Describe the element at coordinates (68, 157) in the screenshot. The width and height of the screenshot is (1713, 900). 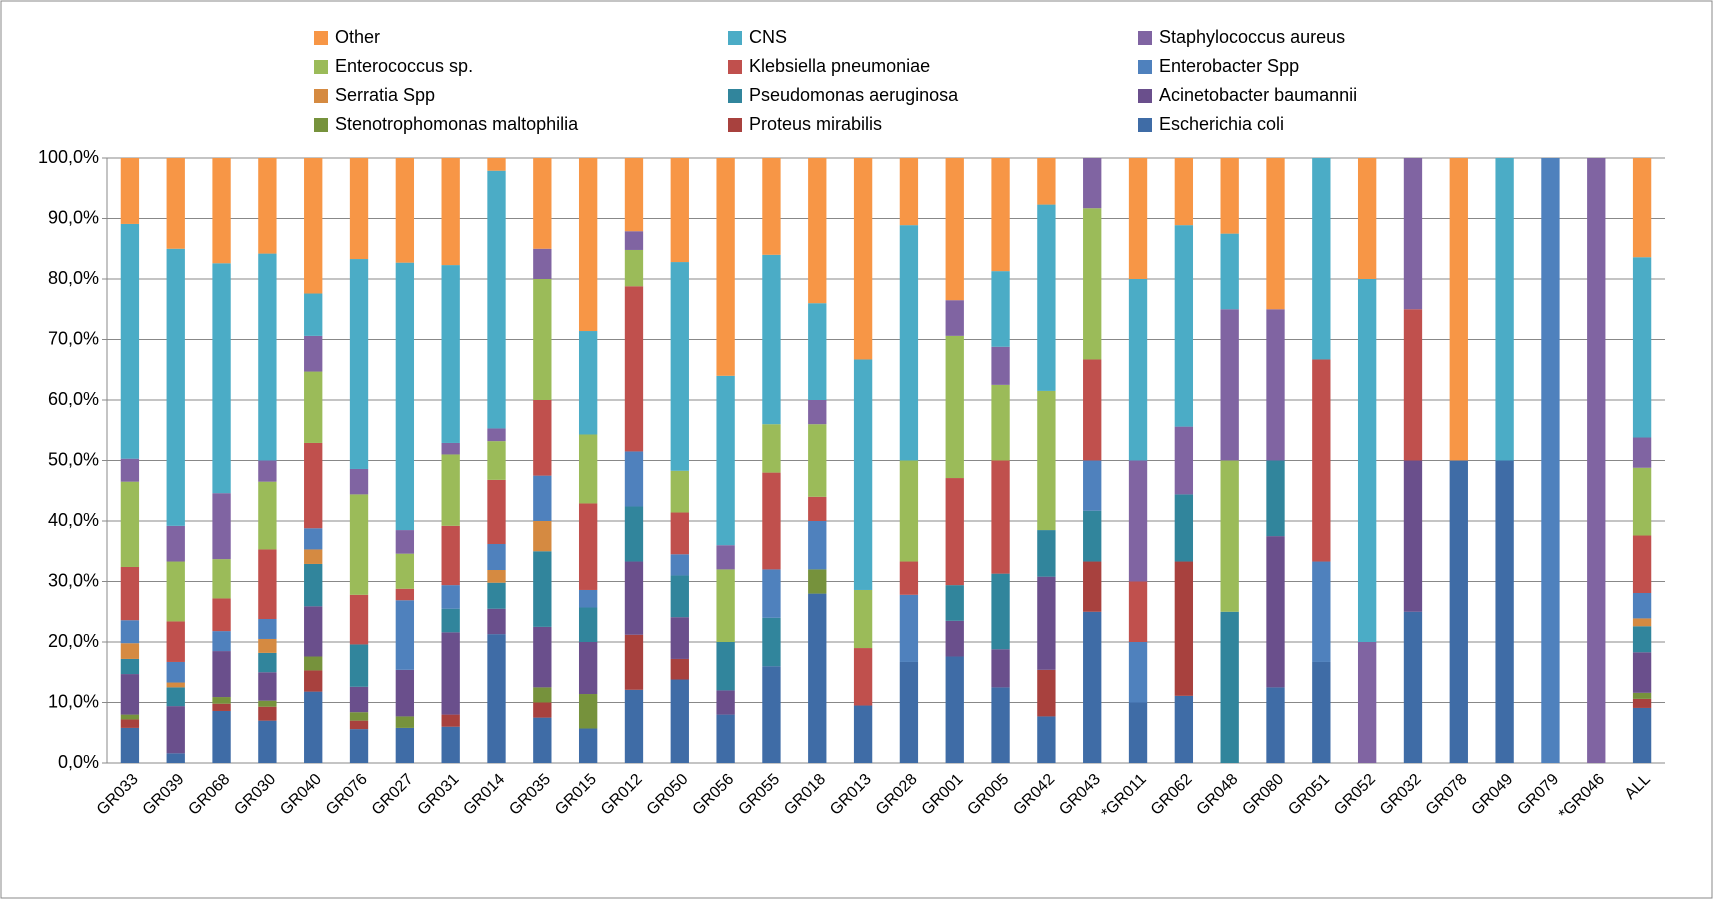
I see `y-tick-label: 100,0%` at that location.